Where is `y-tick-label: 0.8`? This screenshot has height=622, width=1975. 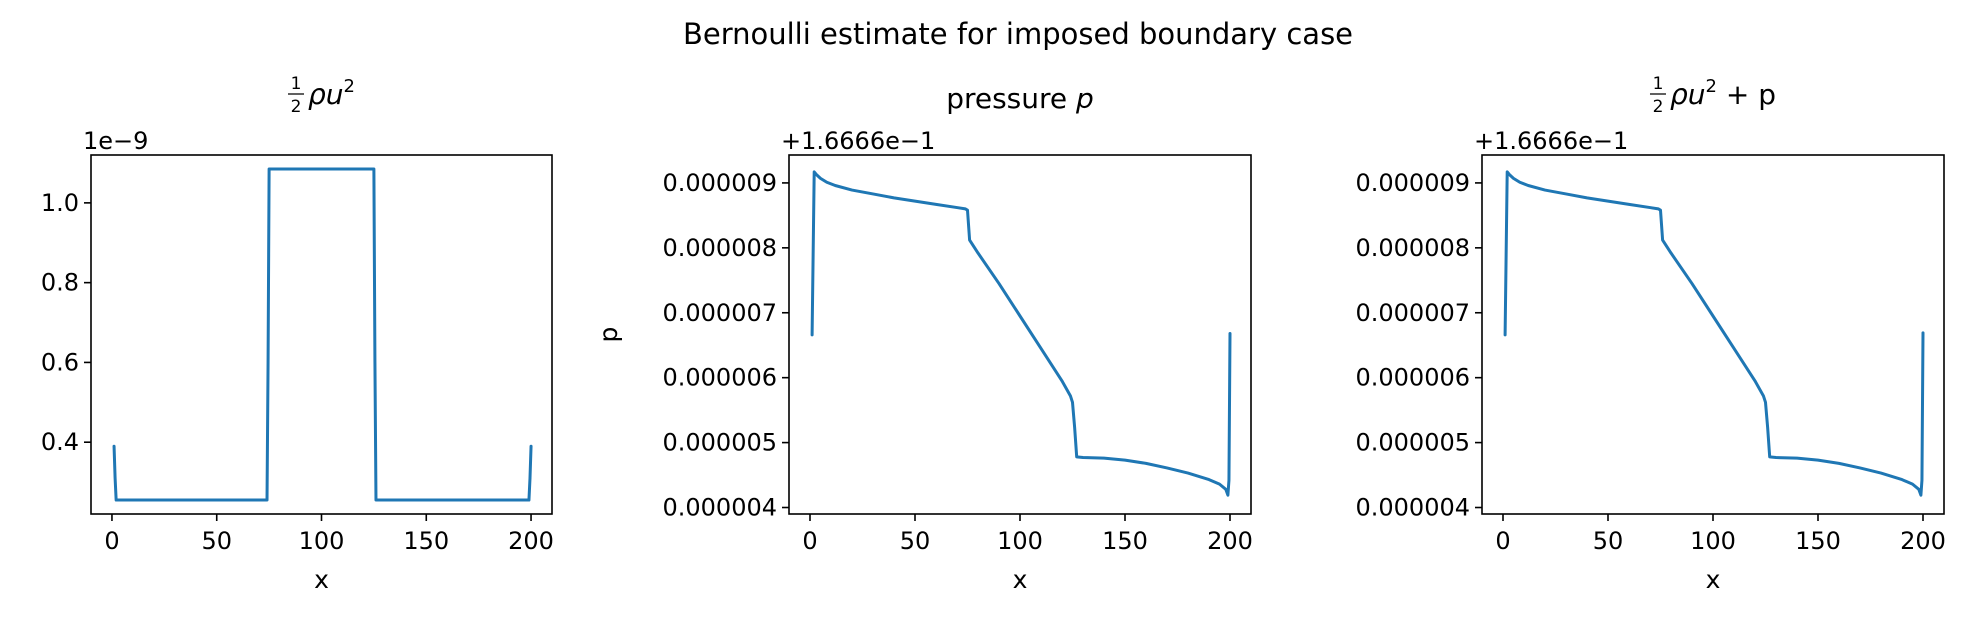 y-tick-label: 0.8 is located at coordinates (60, 283).